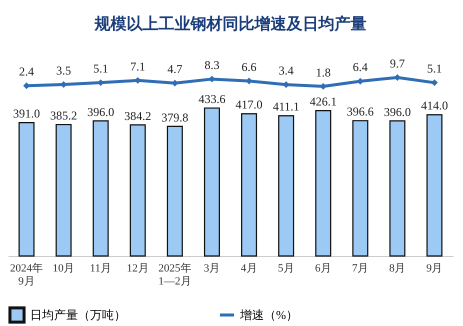 The image size is (463, 326). I want to click on data-label: 433.6, so click(212, 99).